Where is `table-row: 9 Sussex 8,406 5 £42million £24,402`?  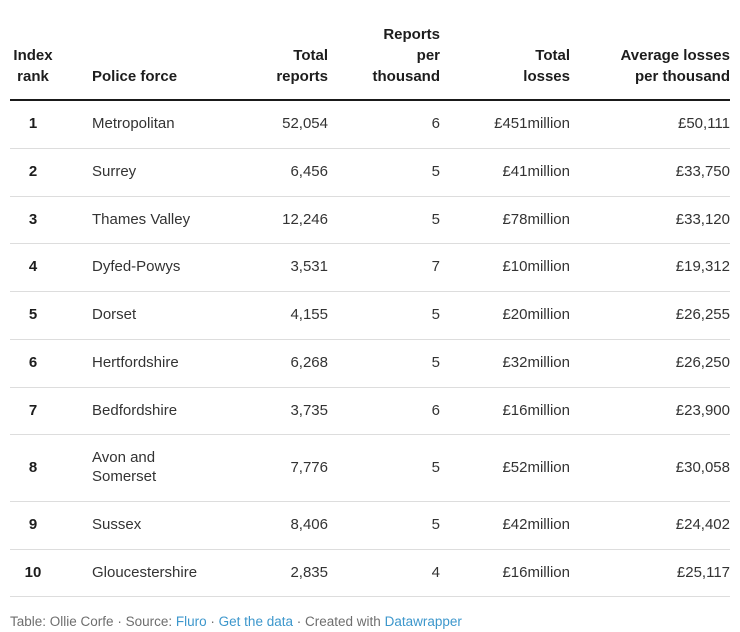 table-row: 9 Sussex 8,406 5 £42million £24,402 is located at coordinates (370, 525).